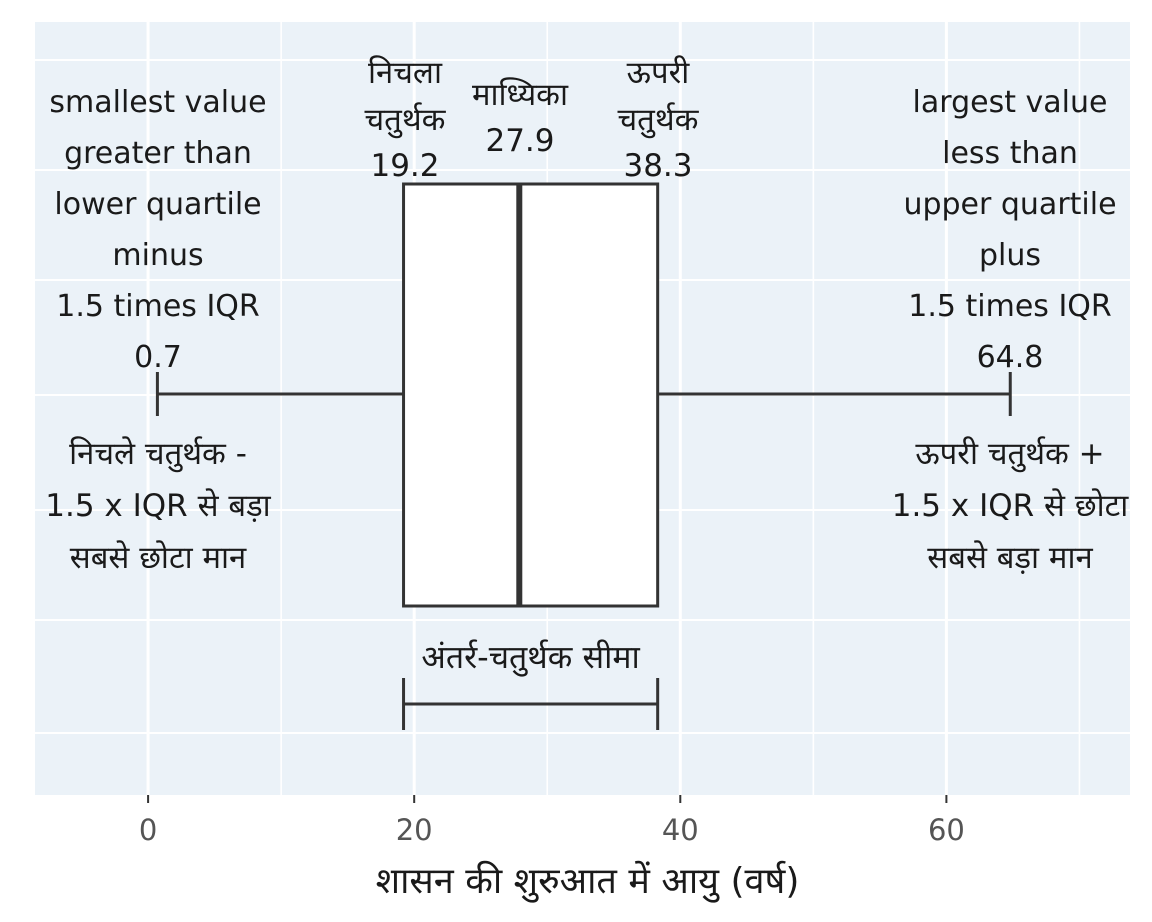  Describe the element at coordinates (157, 255) in the screenshot. I see `lower-whisker-english-line: minus` at that location.